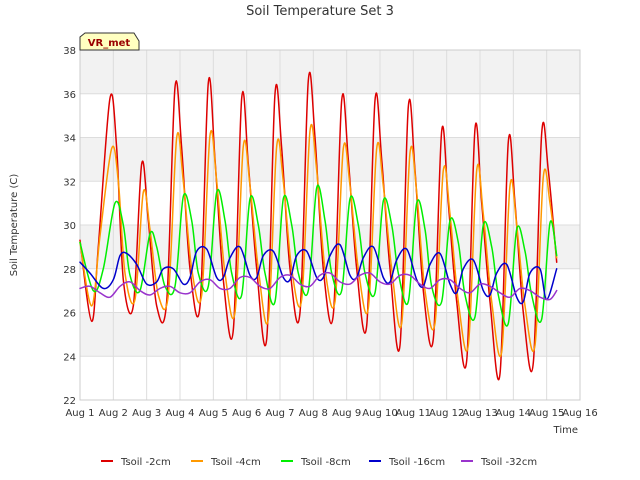  I want to click on x-tick-label: Aug 12, so click(446, 413).